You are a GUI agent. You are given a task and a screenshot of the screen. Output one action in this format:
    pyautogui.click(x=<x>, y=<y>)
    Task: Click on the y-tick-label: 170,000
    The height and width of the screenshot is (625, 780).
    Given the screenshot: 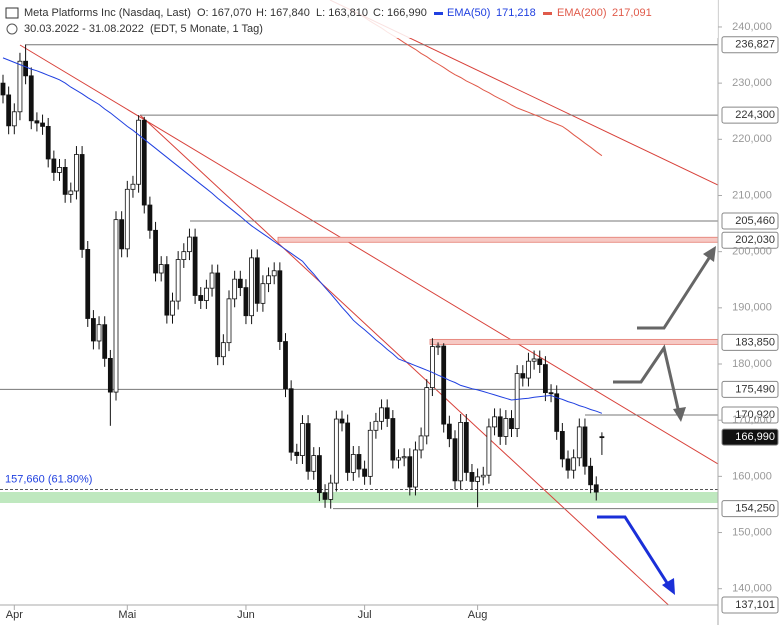 What is the action you would take?
    pyautogui.click(x=752, y=420)
    